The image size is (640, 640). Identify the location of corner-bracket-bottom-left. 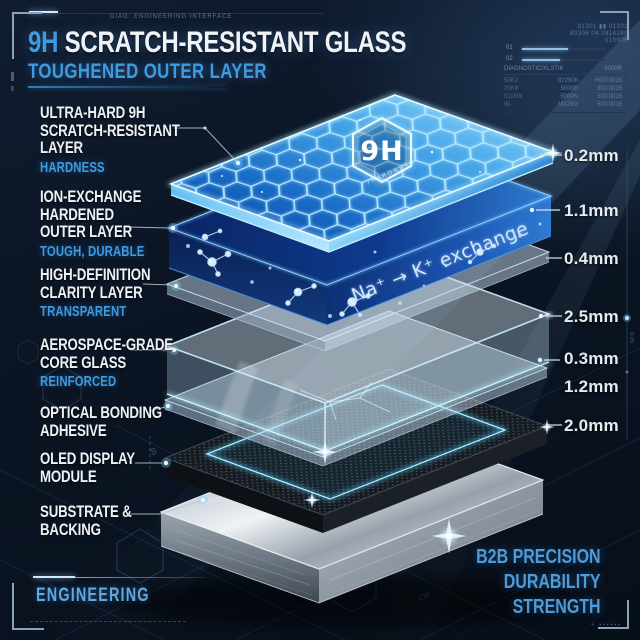
(28, 606).